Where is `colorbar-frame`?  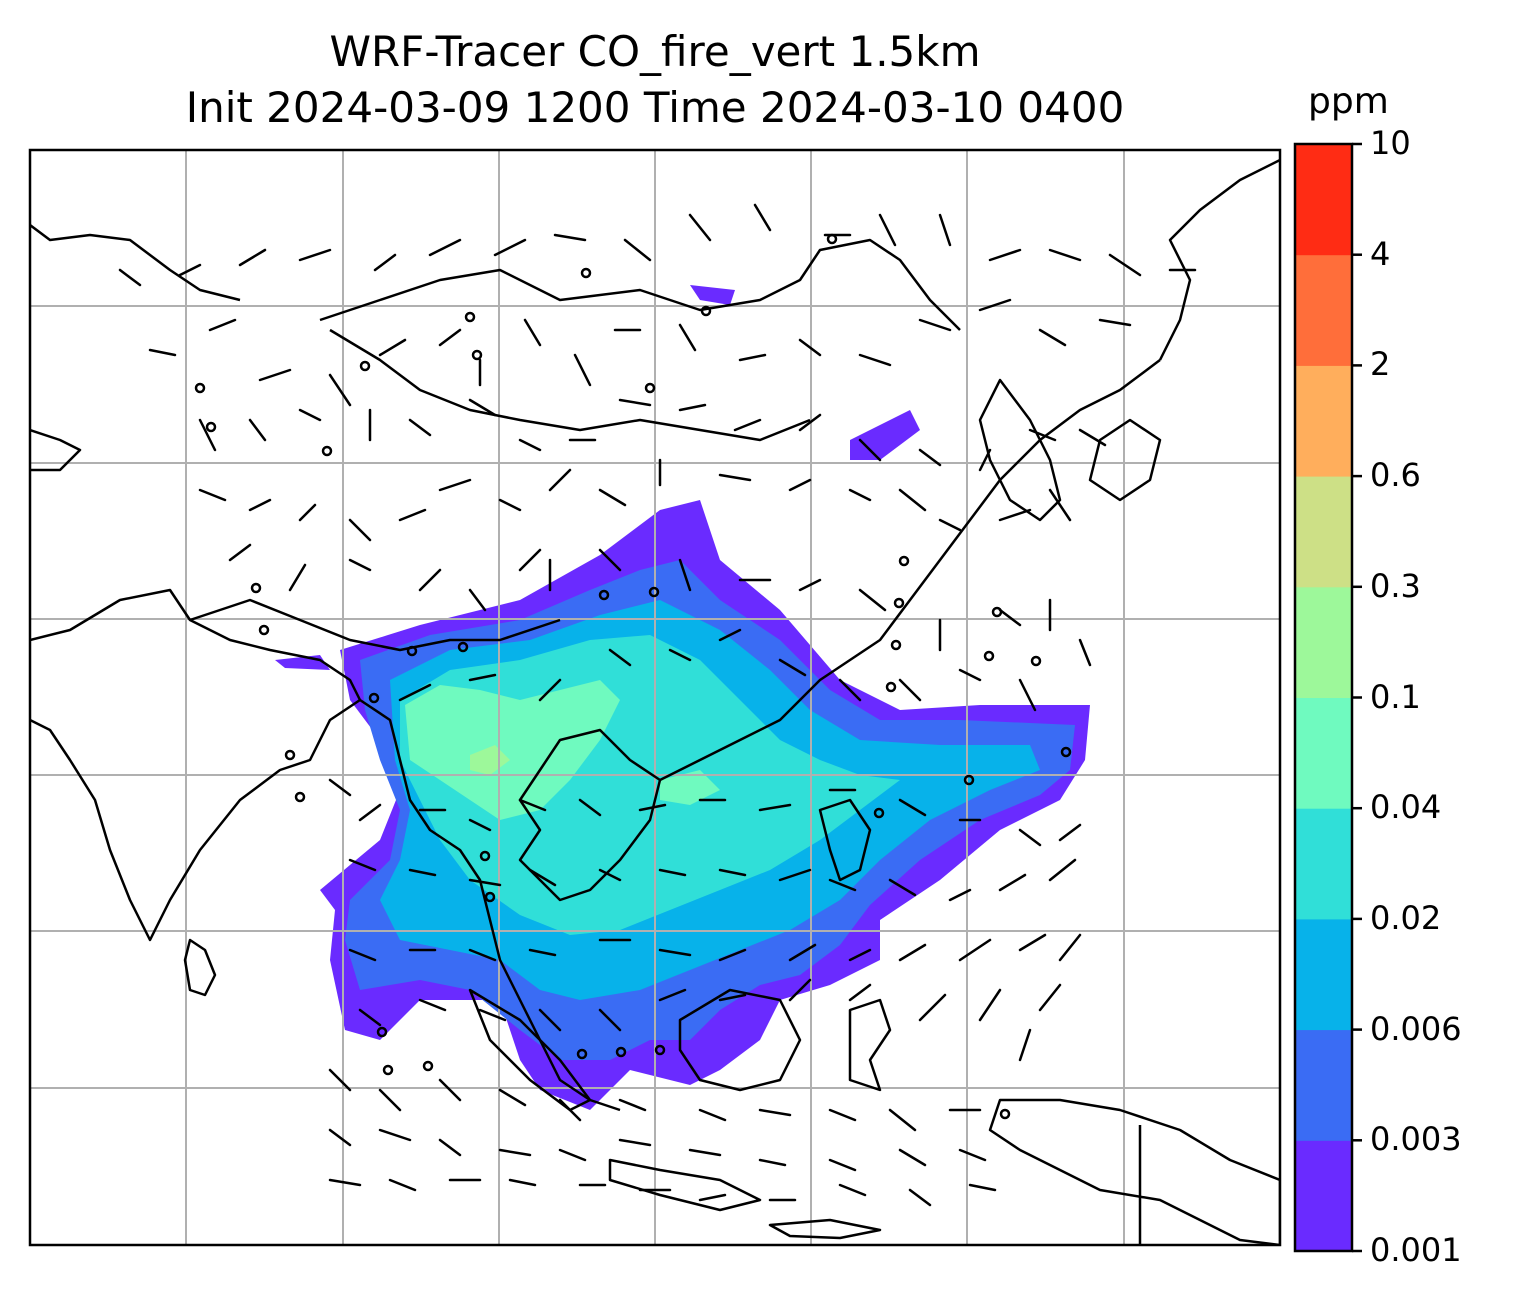 colorbar-frame is located at coordinates (1323, 697).